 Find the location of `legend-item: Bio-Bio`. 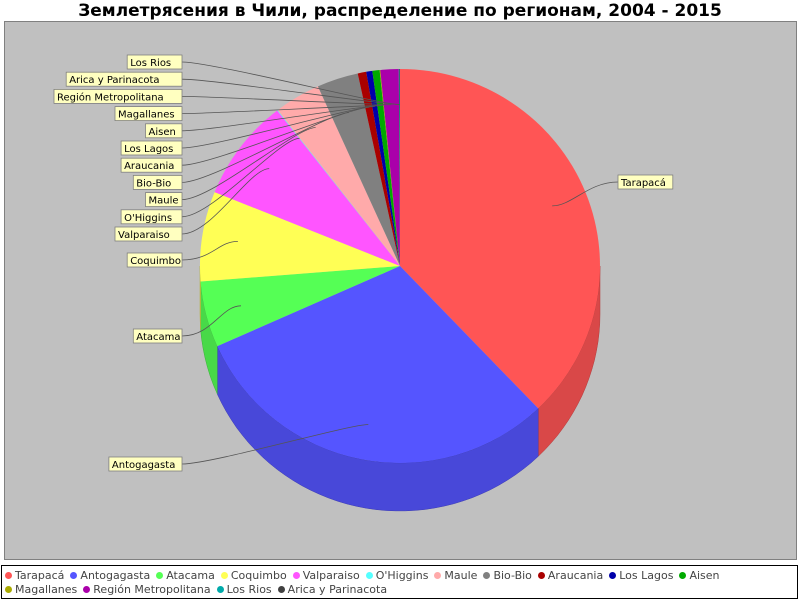

legend-item: Bio-Bio is located at coordinates (507, 575).